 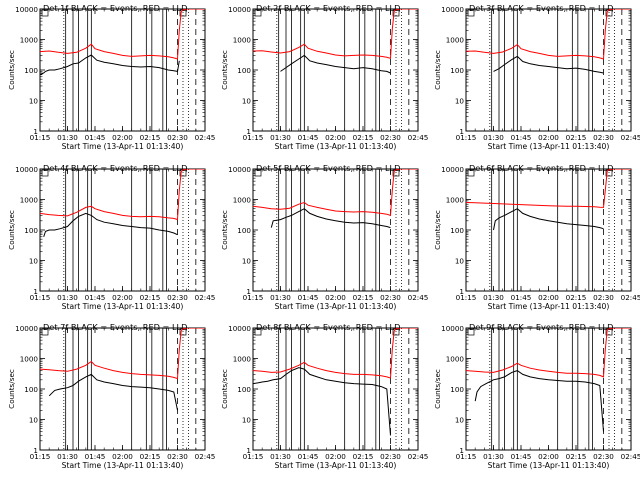 What do you see at coordinates (115, 168) in the screenshot?
I see `chart-title: Det 4f BLACK = Events, RED = LLD` at bounding box center [115, 168].